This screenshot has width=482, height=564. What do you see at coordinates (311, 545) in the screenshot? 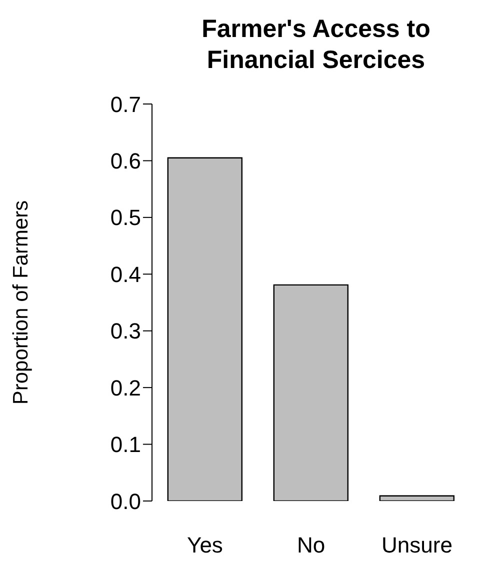
I see `x-tick-label: No` at bounding box center [311, 545].